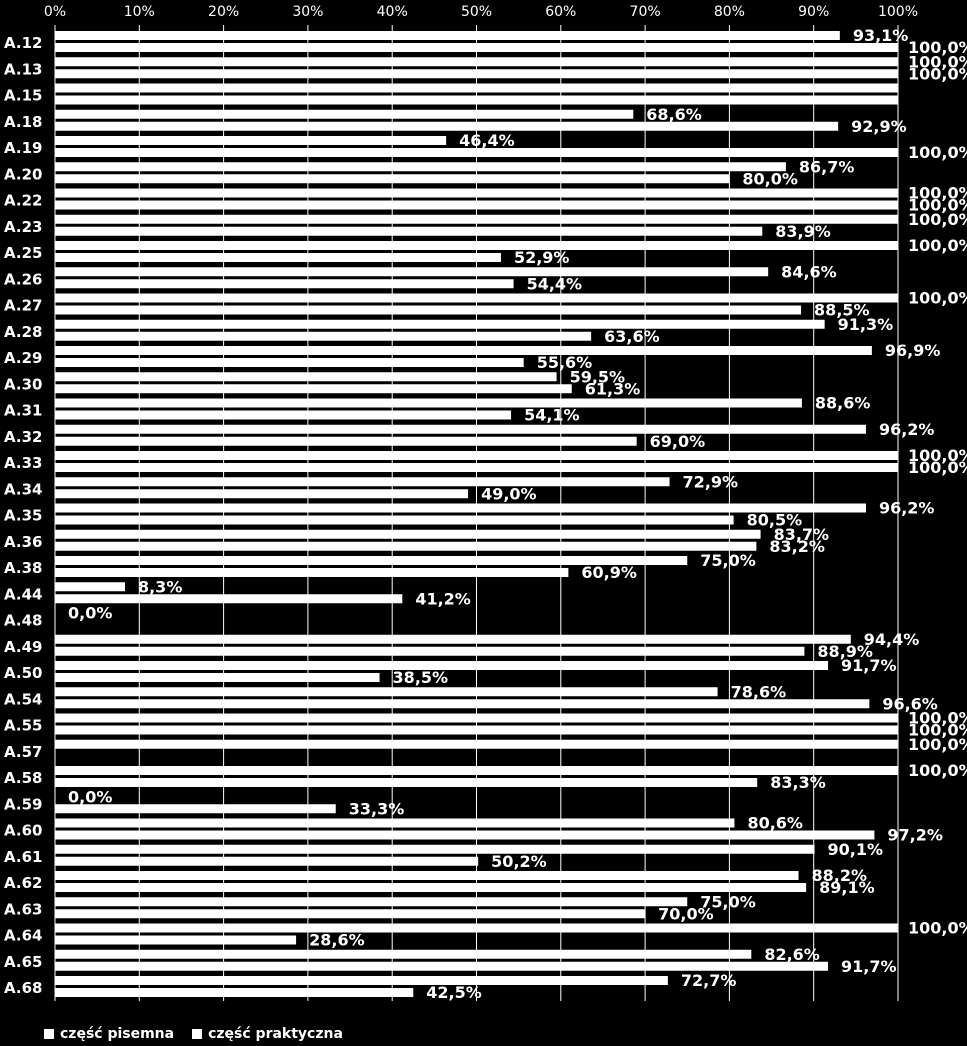 Image resolution: width=967 pixels, height=1046 pixels. I want to click on category-label: A.32, so click(23, 437).